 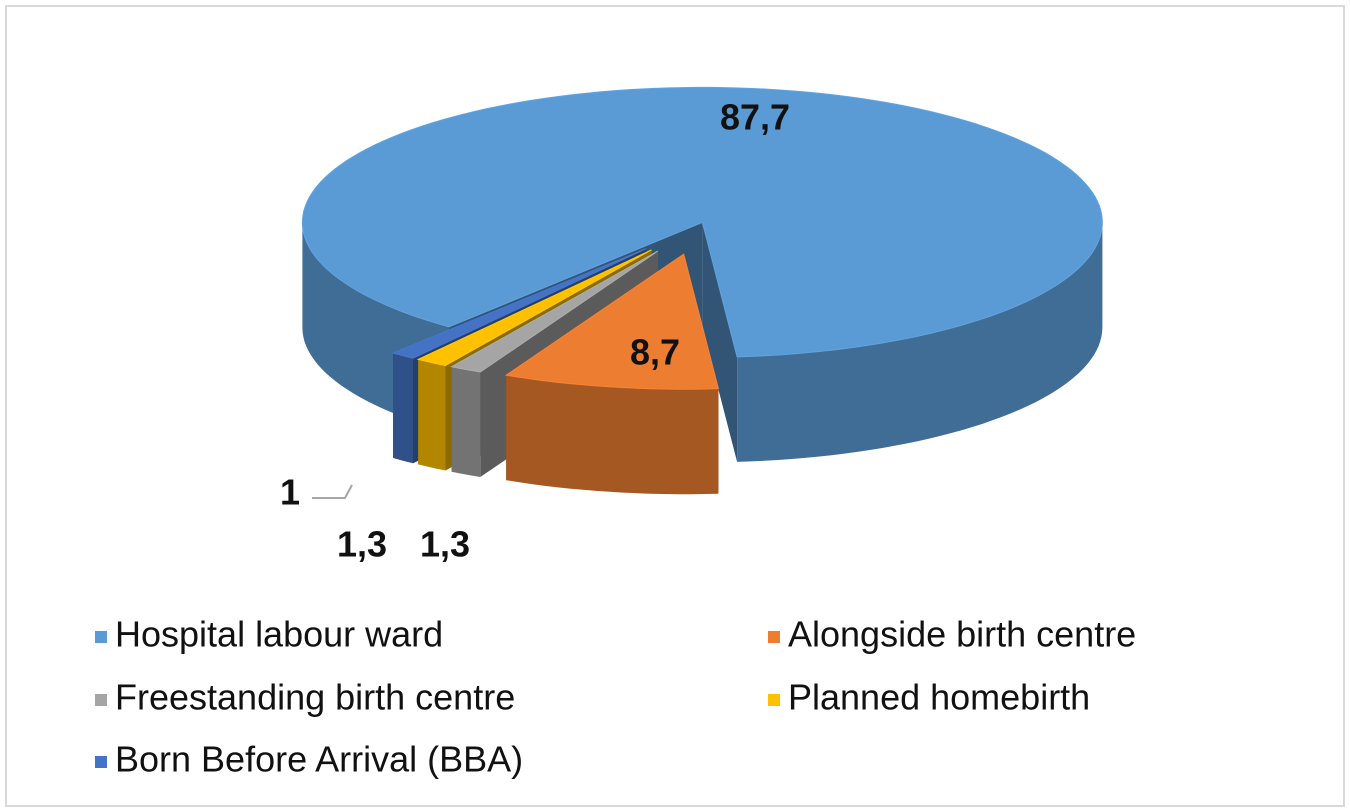 I want to click on legend-label: Alongside birth centre, so click(x=962, y=634).